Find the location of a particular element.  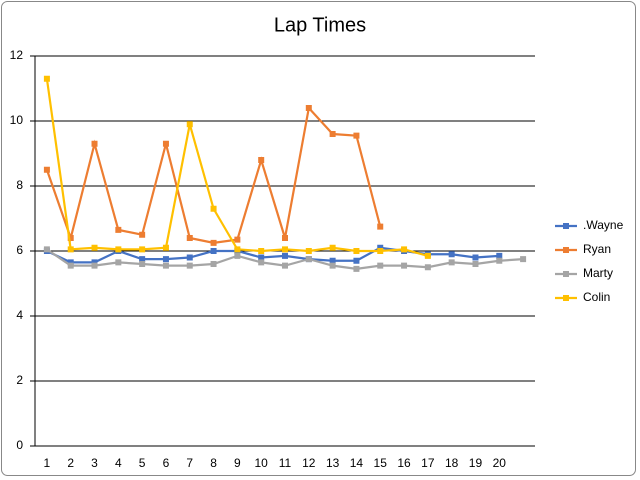

y-tick-label: 8 is located at coordinates (19, 185).